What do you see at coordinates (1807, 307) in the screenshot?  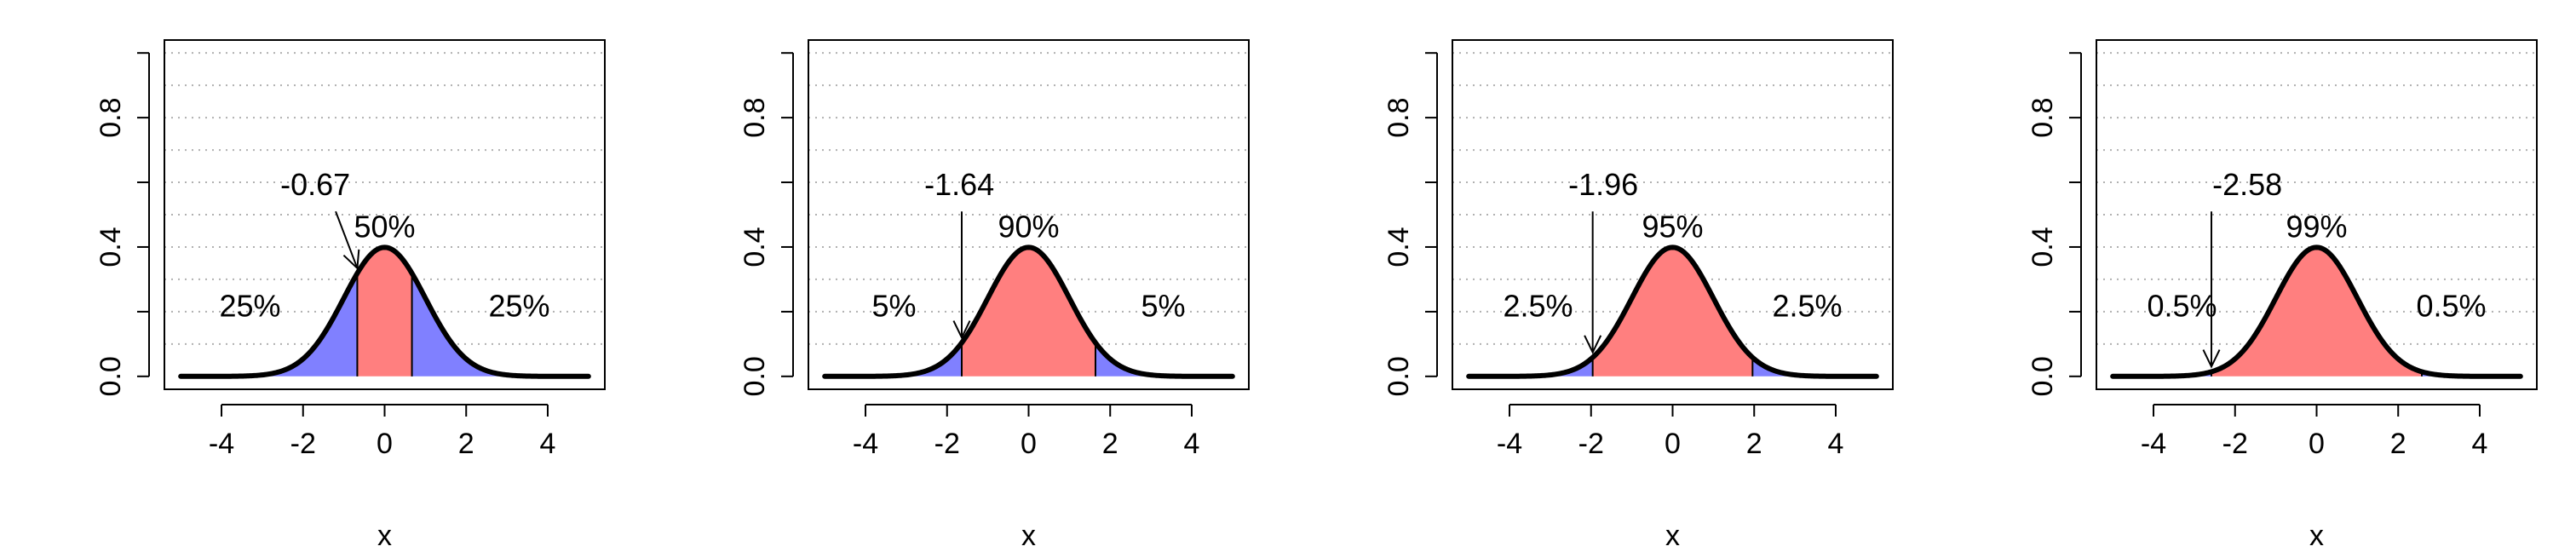 I see `right-tail-percent-label: 2.5%` at bounding box center [1807, 307].